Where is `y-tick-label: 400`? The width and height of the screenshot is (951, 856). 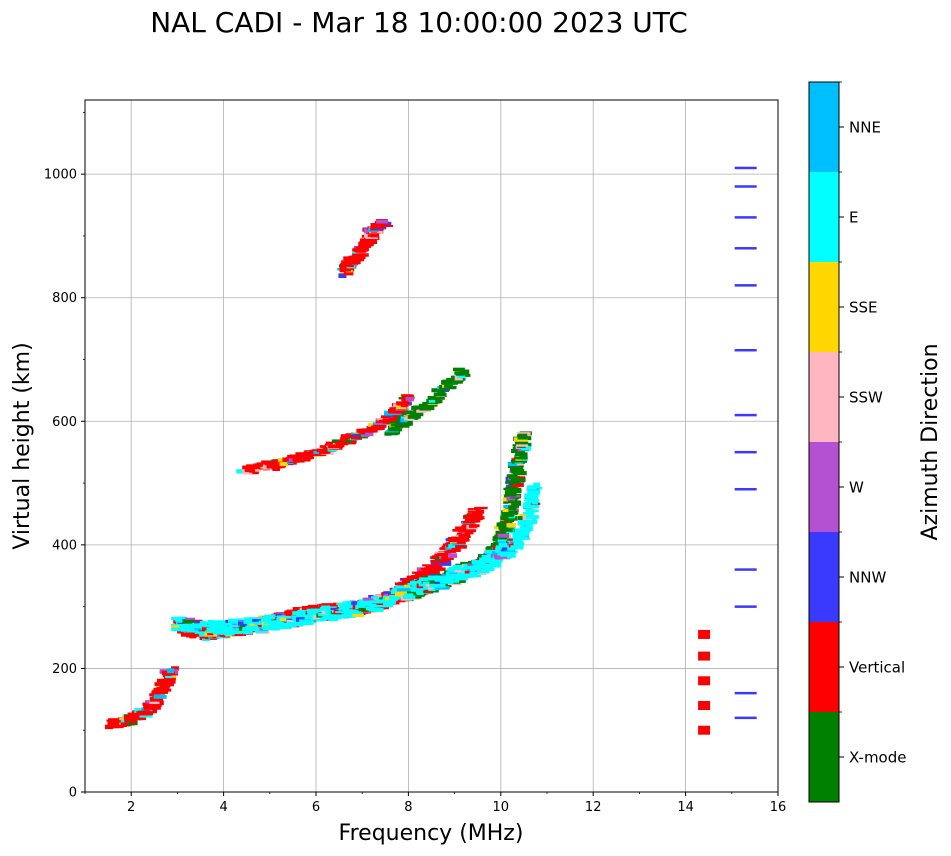 y-tick-label: 400 is located at coordinates (64, 545).